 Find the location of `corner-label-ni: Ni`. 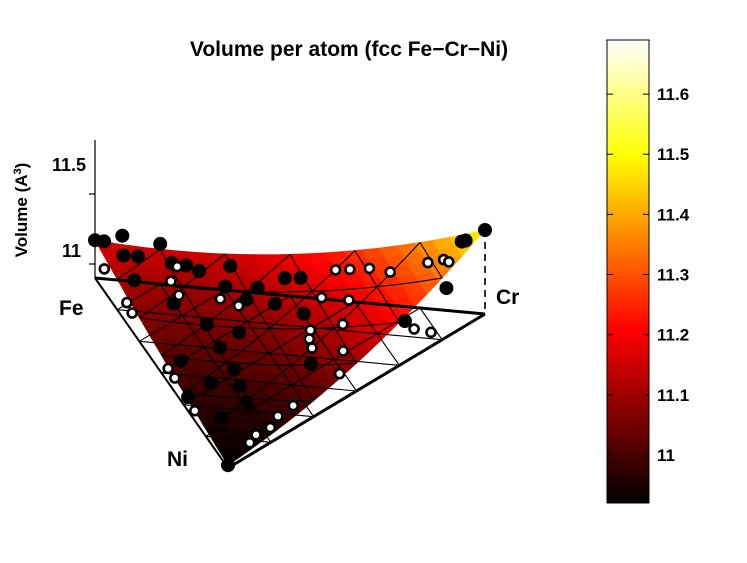

corner-label-ni: Ni is located at coordinates (177, 459).